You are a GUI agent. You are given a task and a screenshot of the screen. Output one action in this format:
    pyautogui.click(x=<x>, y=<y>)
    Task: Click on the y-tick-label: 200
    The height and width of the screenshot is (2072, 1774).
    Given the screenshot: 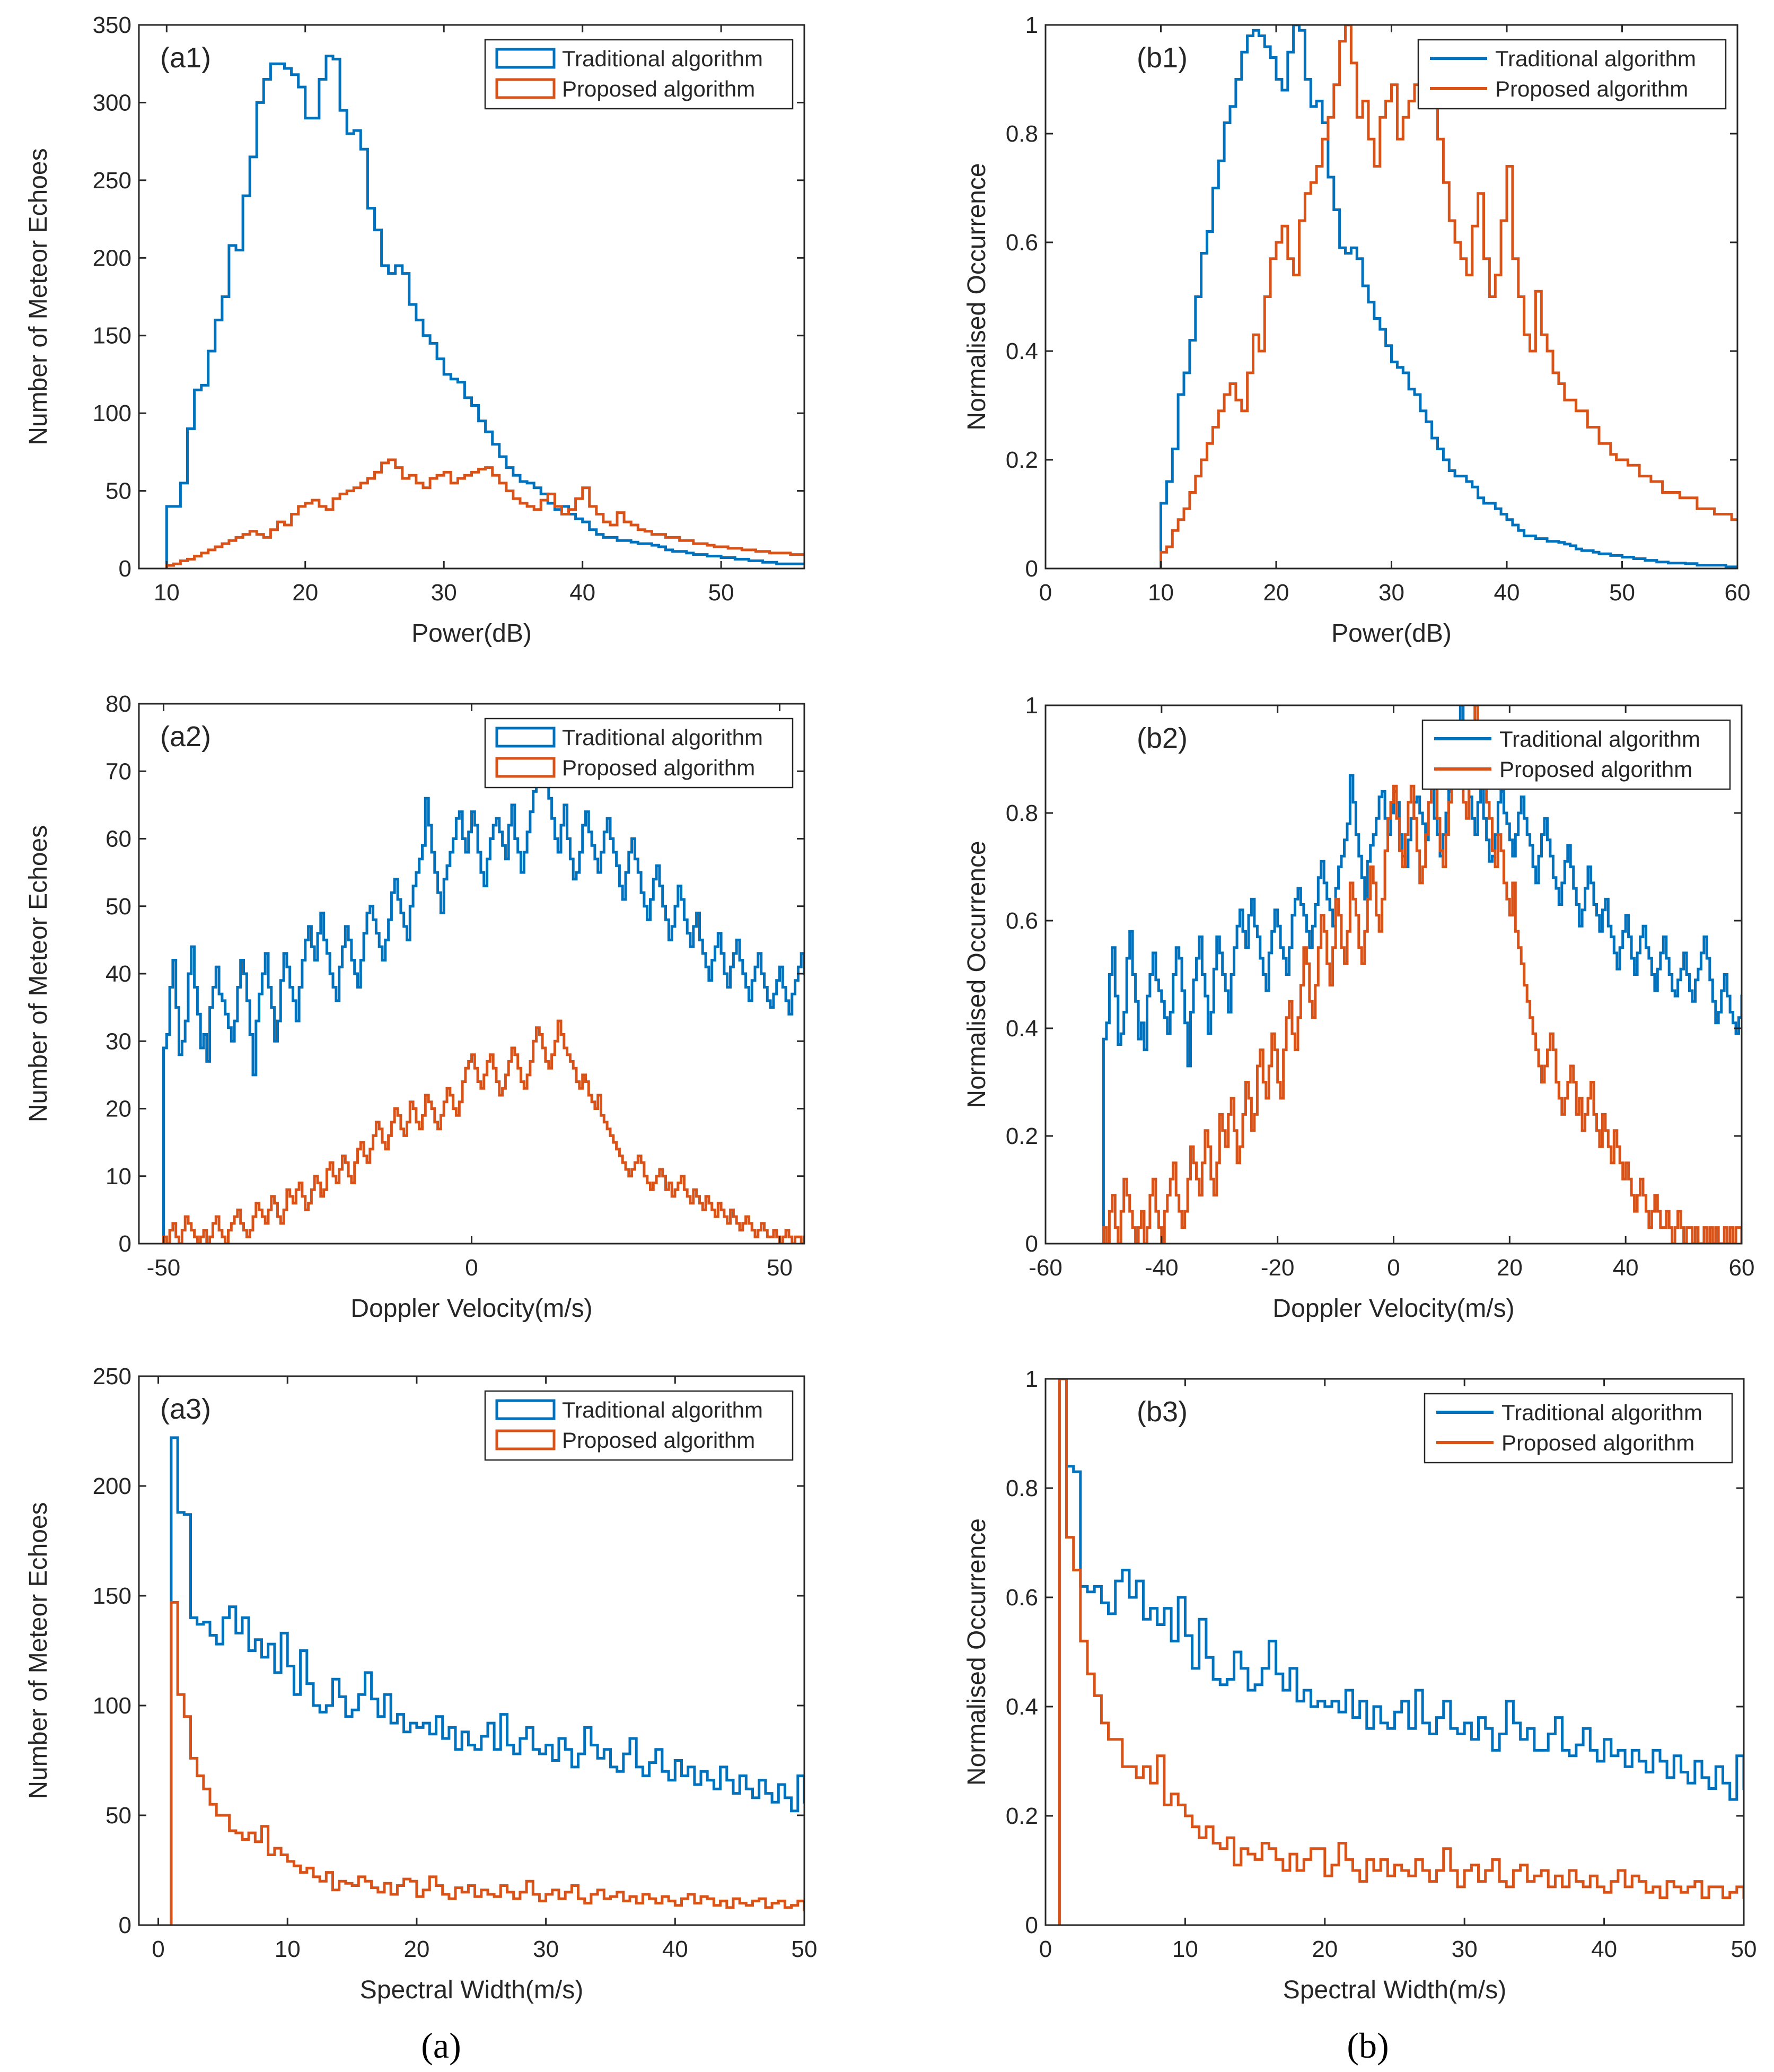 What is the action you would take?
    pyautogui.click(x=112, y=1486)
    